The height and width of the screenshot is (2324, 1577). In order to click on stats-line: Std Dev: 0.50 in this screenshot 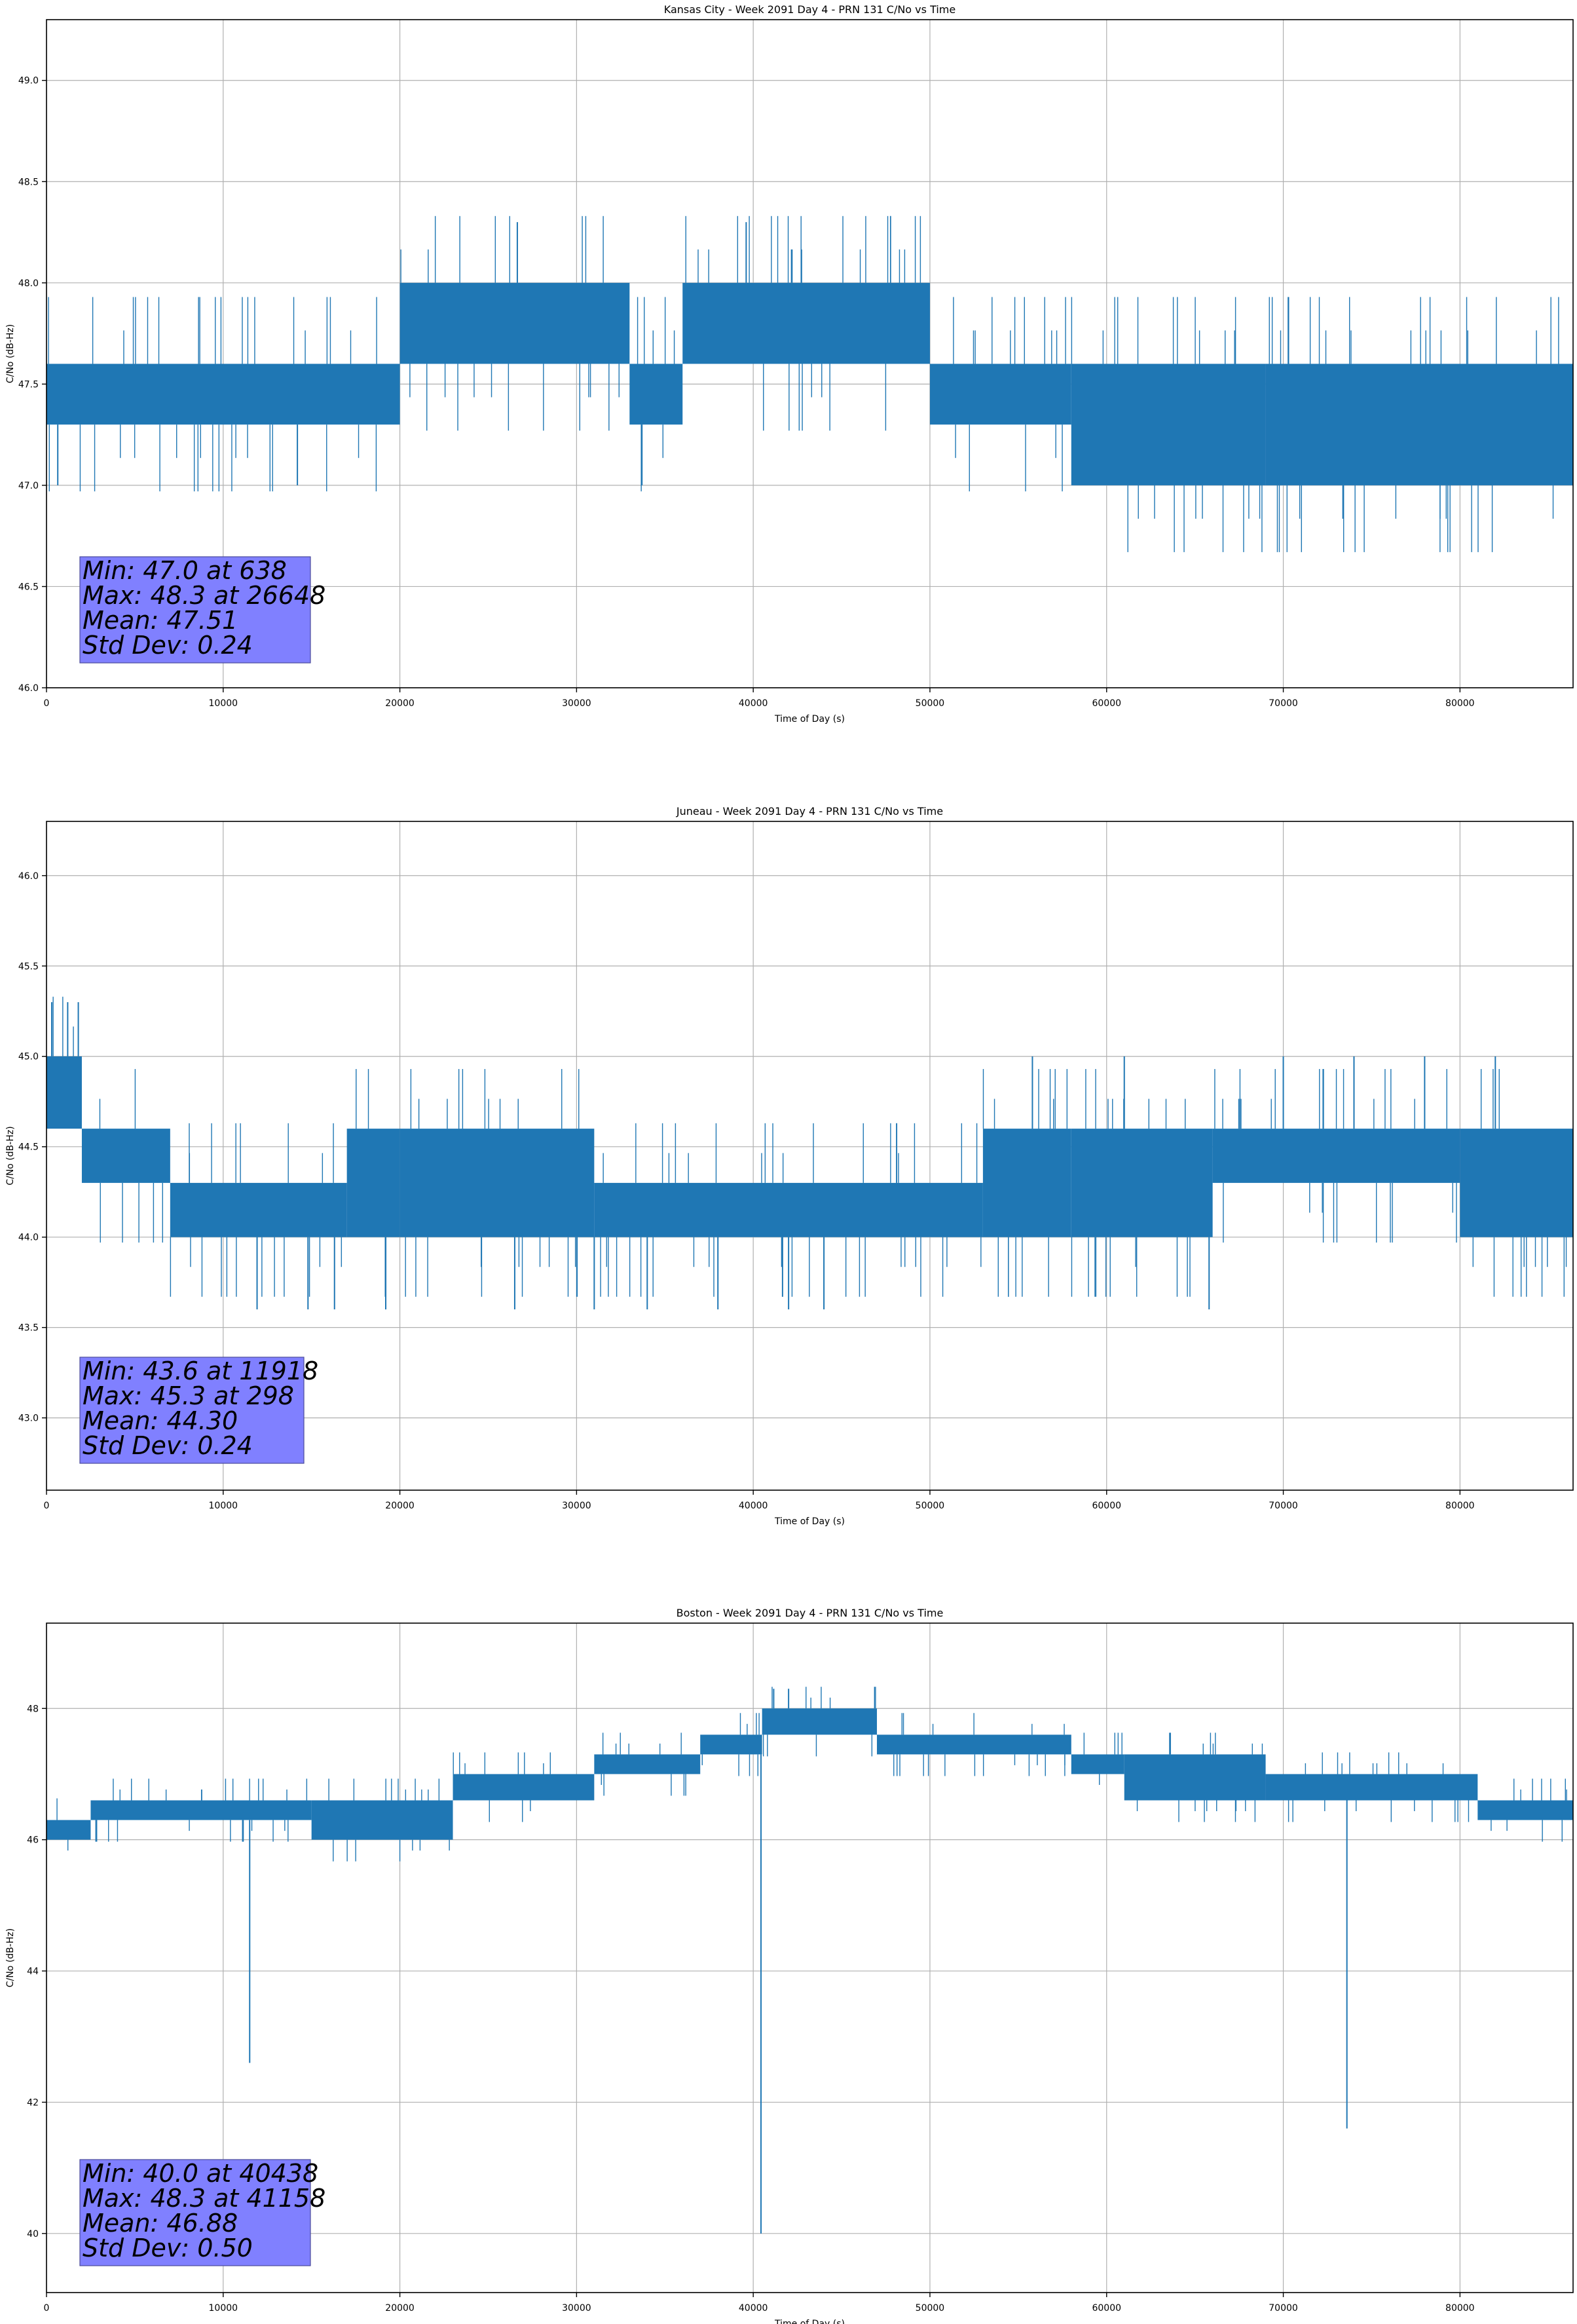, I will do `click(168, 2248)`.